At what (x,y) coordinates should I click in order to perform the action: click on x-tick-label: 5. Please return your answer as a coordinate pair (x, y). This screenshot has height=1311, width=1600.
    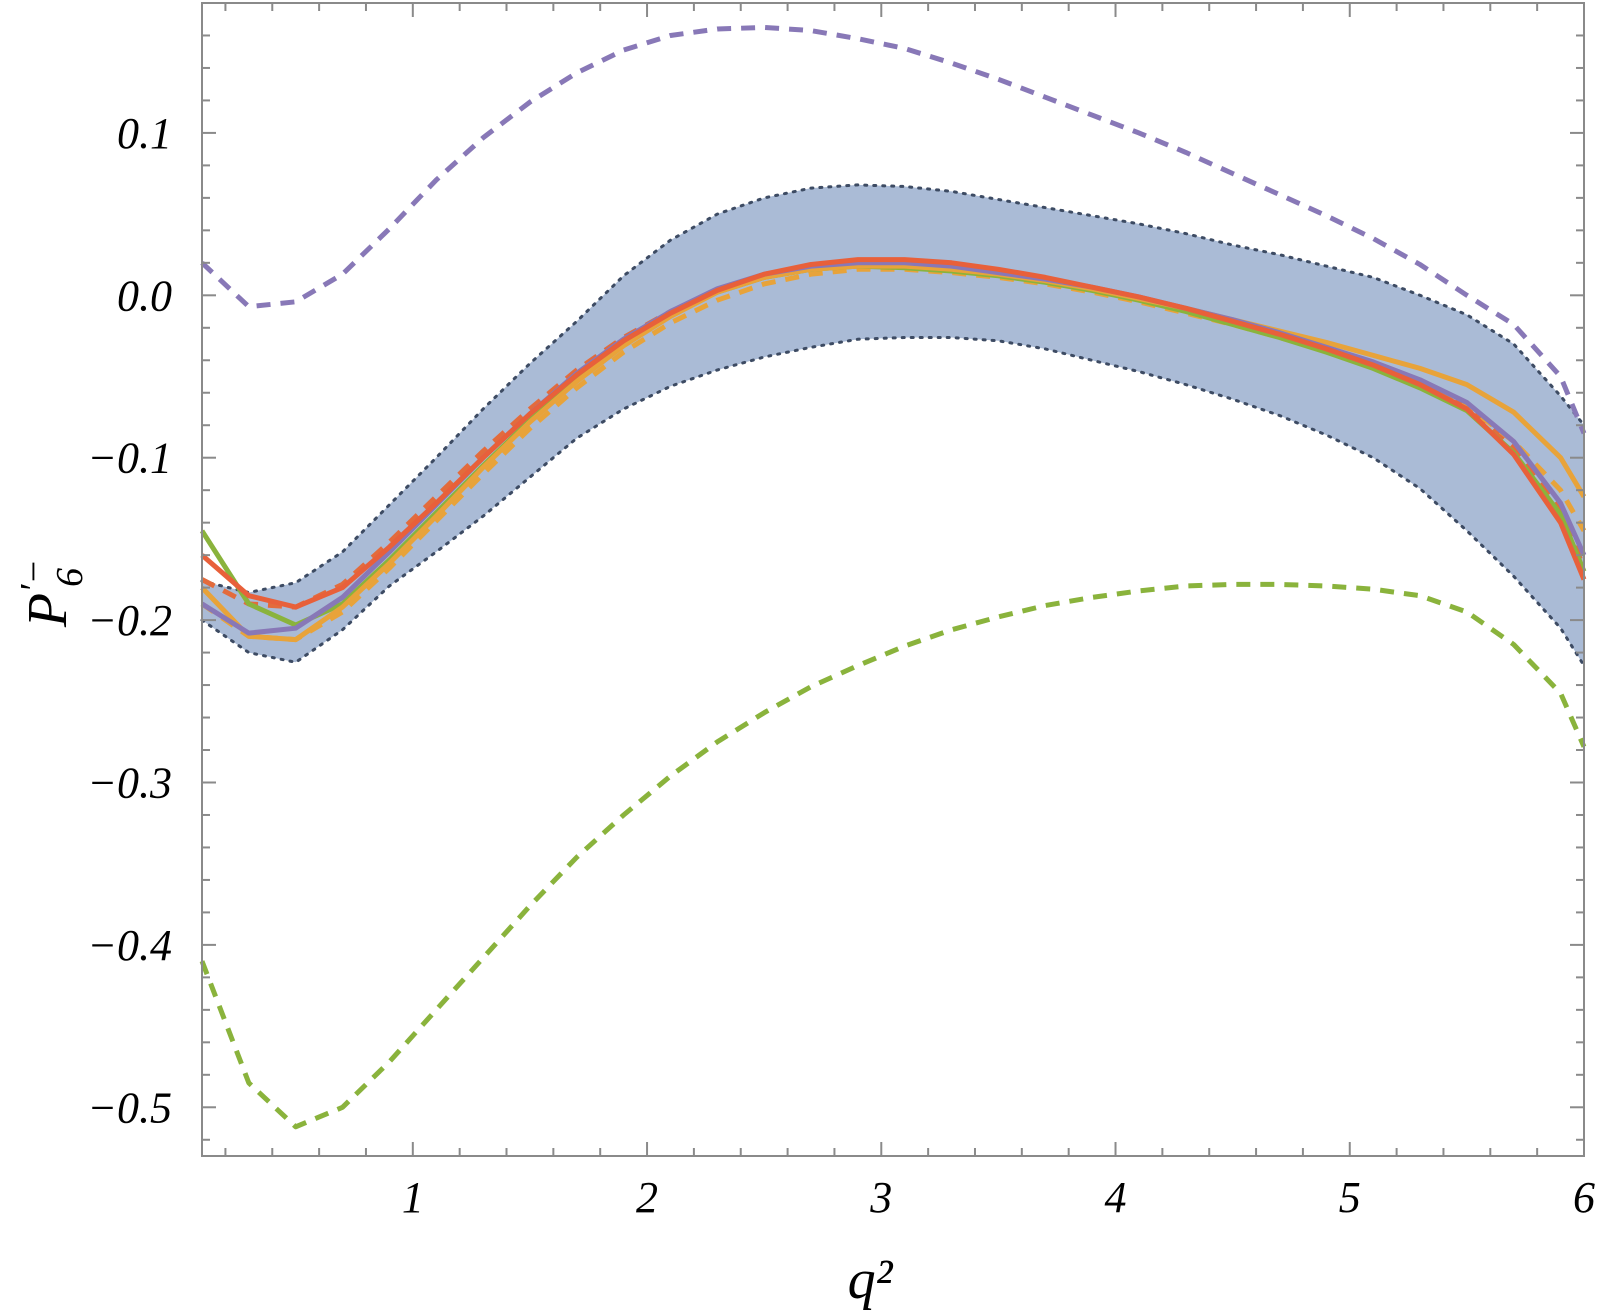
    Looking at the image, I should click on (1350, 1197).